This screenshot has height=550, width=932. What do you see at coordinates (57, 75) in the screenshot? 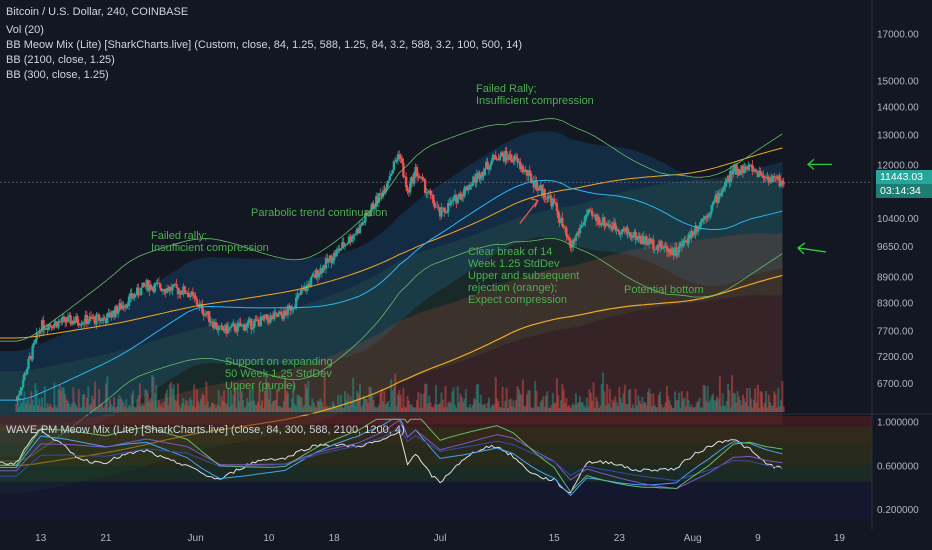
I see `legend-bb-300: BB (300, close, 1.25)` at bounding box center [57, 75].